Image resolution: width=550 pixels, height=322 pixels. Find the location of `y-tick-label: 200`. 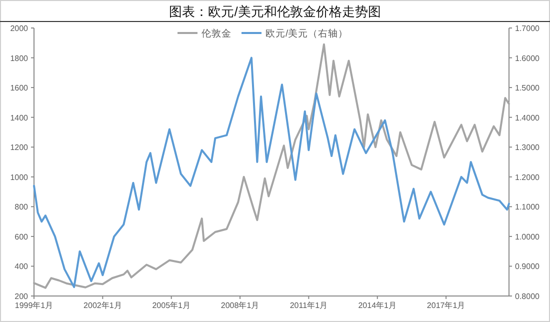

y-tick-label: 200 is located at coordinates (21, 296).